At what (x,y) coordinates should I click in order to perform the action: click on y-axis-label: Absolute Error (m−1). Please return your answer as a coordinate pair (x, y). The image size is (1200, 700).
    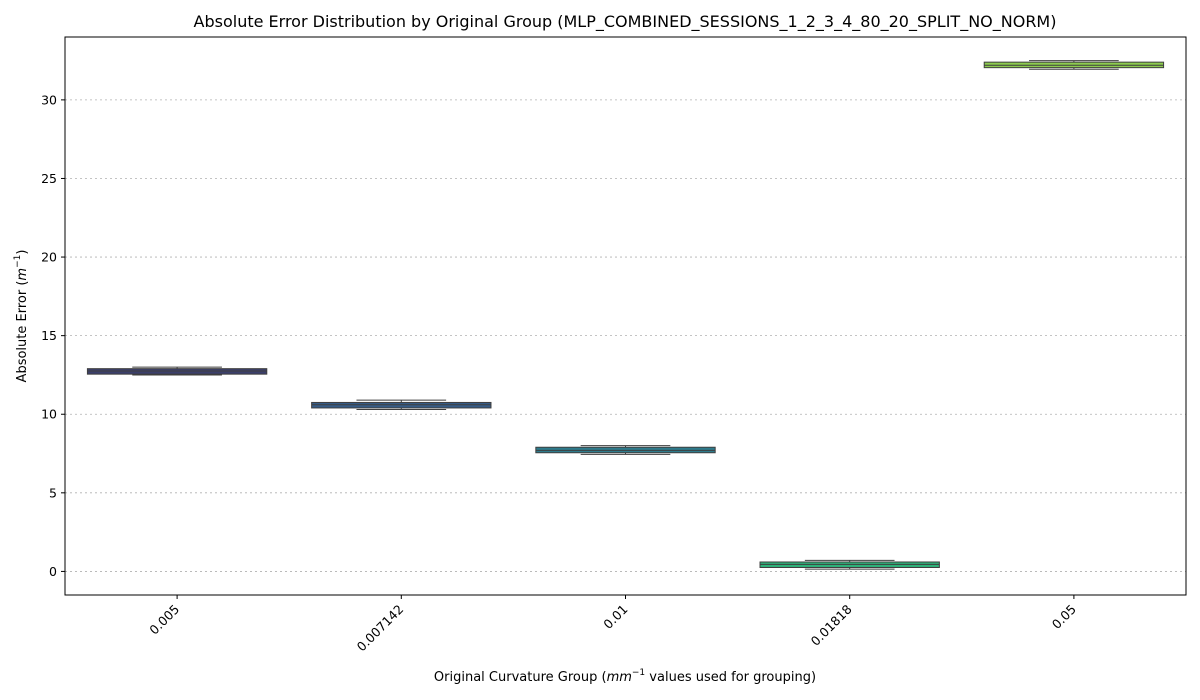
    Looking at the image, I should click on (21, 316).